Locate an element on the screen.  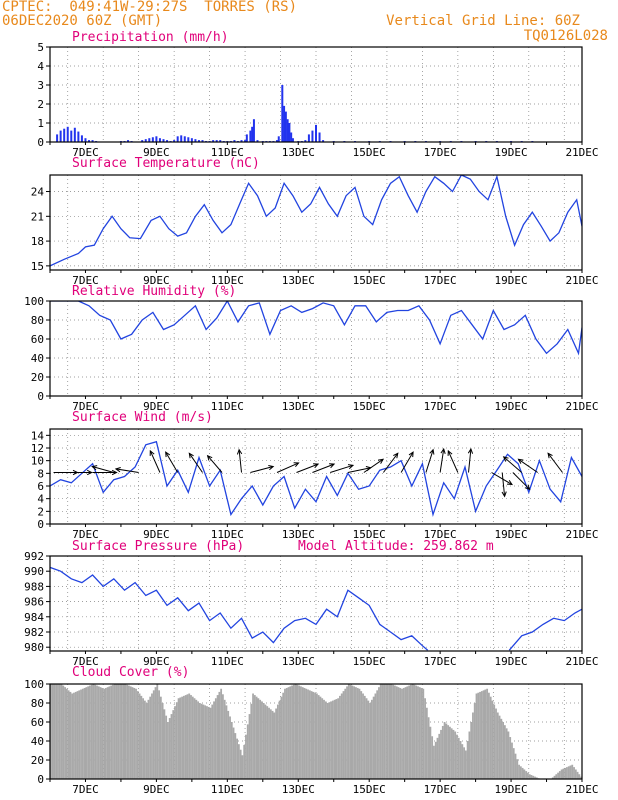
precipitation-title: Precipitation (mm/h) is located at coordinates (150, 37).